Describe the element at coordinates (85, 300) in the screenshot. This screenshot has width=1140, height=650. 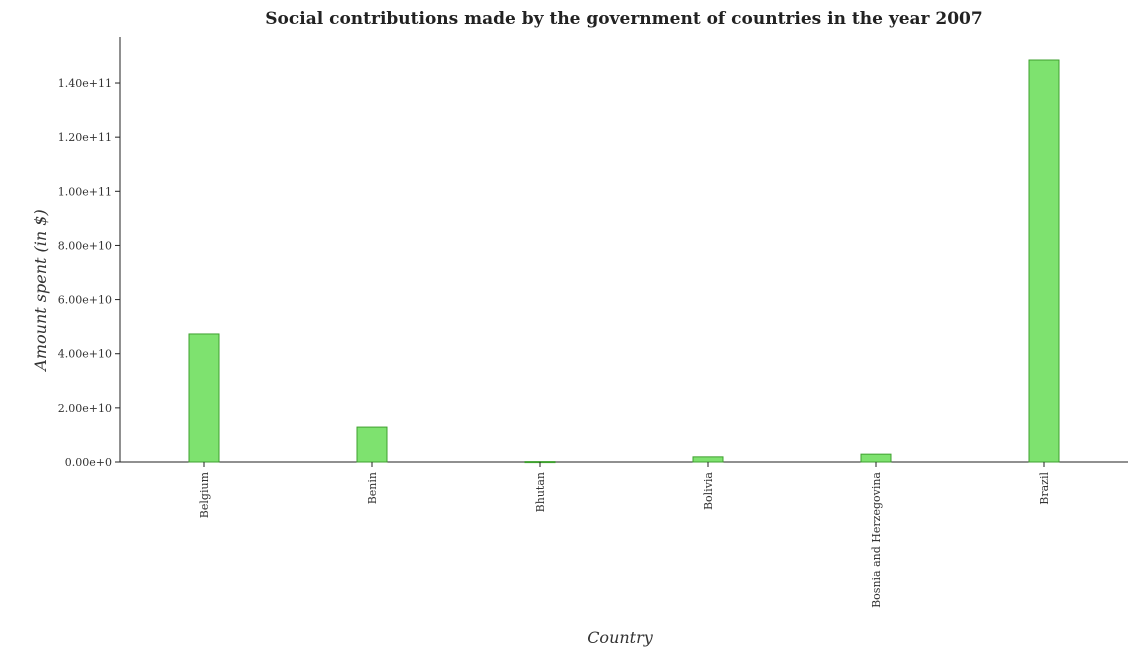
I see `y-tick-label: 6.00e+10` at that location.